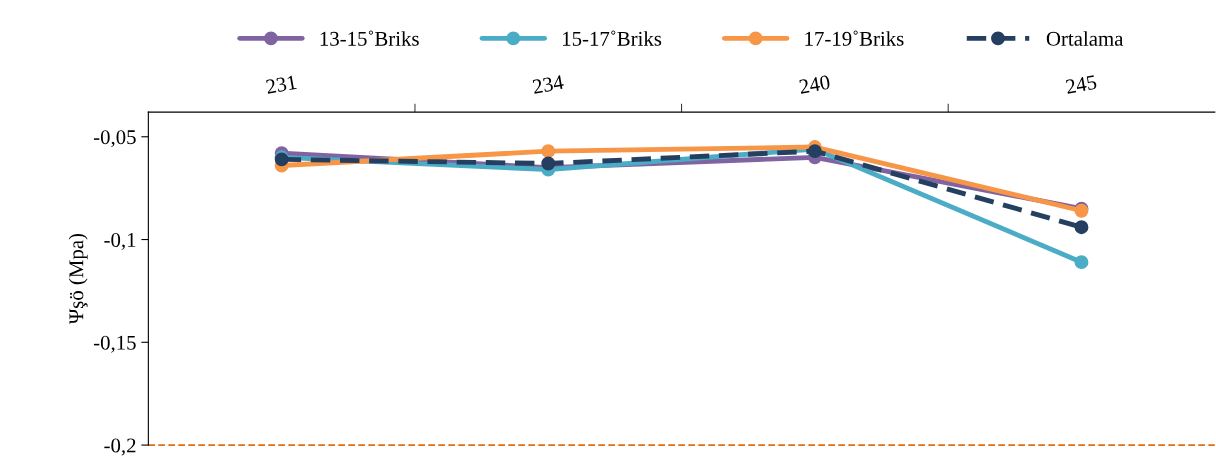 The height and width of the screenshot is (475, 1216). What do you see at coordinates (814, 84) in the screenshot?
I see `x-tick-label: 240` at bounding box center [814, 84].